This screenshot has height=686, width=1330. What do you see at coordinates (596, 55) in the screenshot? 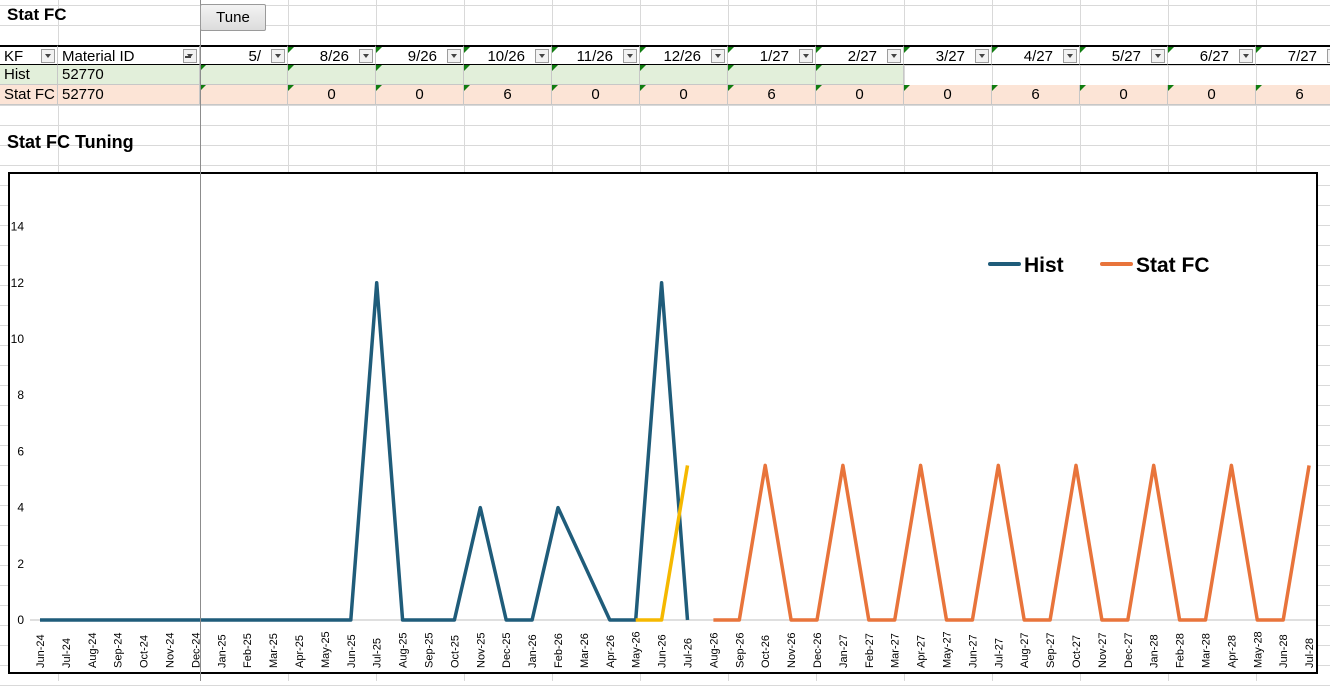
I see `header-period: 11/26` at bounding box center [596, 55].